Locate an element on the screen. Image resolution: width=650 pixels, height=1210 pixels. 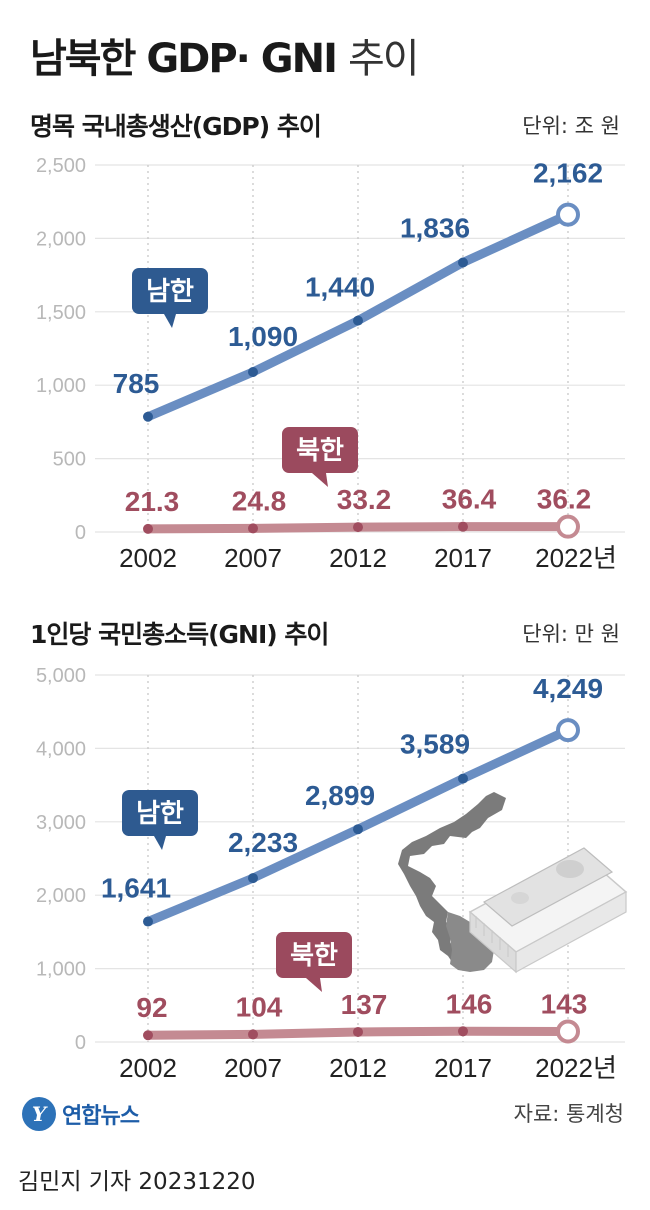
money-stack-illustration is located at coordinates (548, 910).